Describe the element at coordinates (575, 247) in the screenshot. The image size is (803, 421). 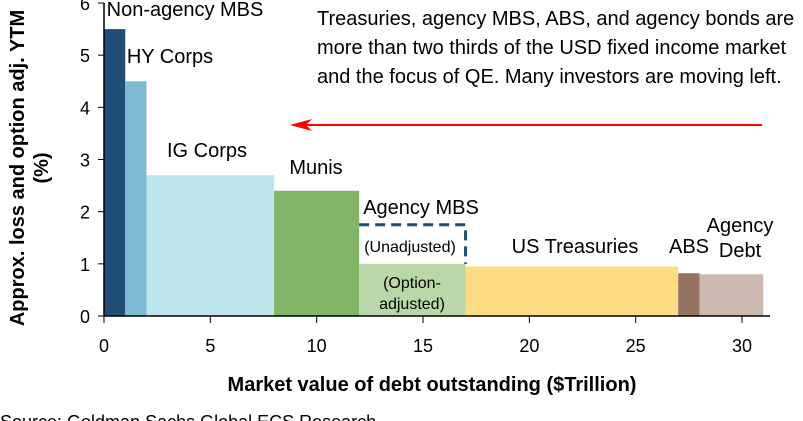
I see `bar-label: US Treasuries` at that location.